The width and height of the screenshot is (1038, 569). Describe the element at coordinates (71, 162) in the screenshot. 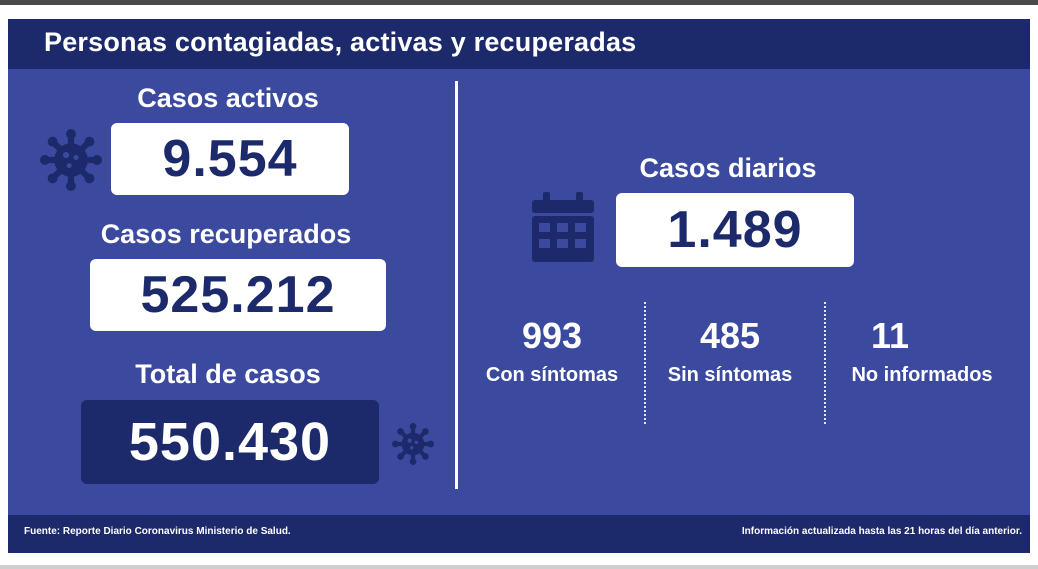

I see `virus-icon` at that location.